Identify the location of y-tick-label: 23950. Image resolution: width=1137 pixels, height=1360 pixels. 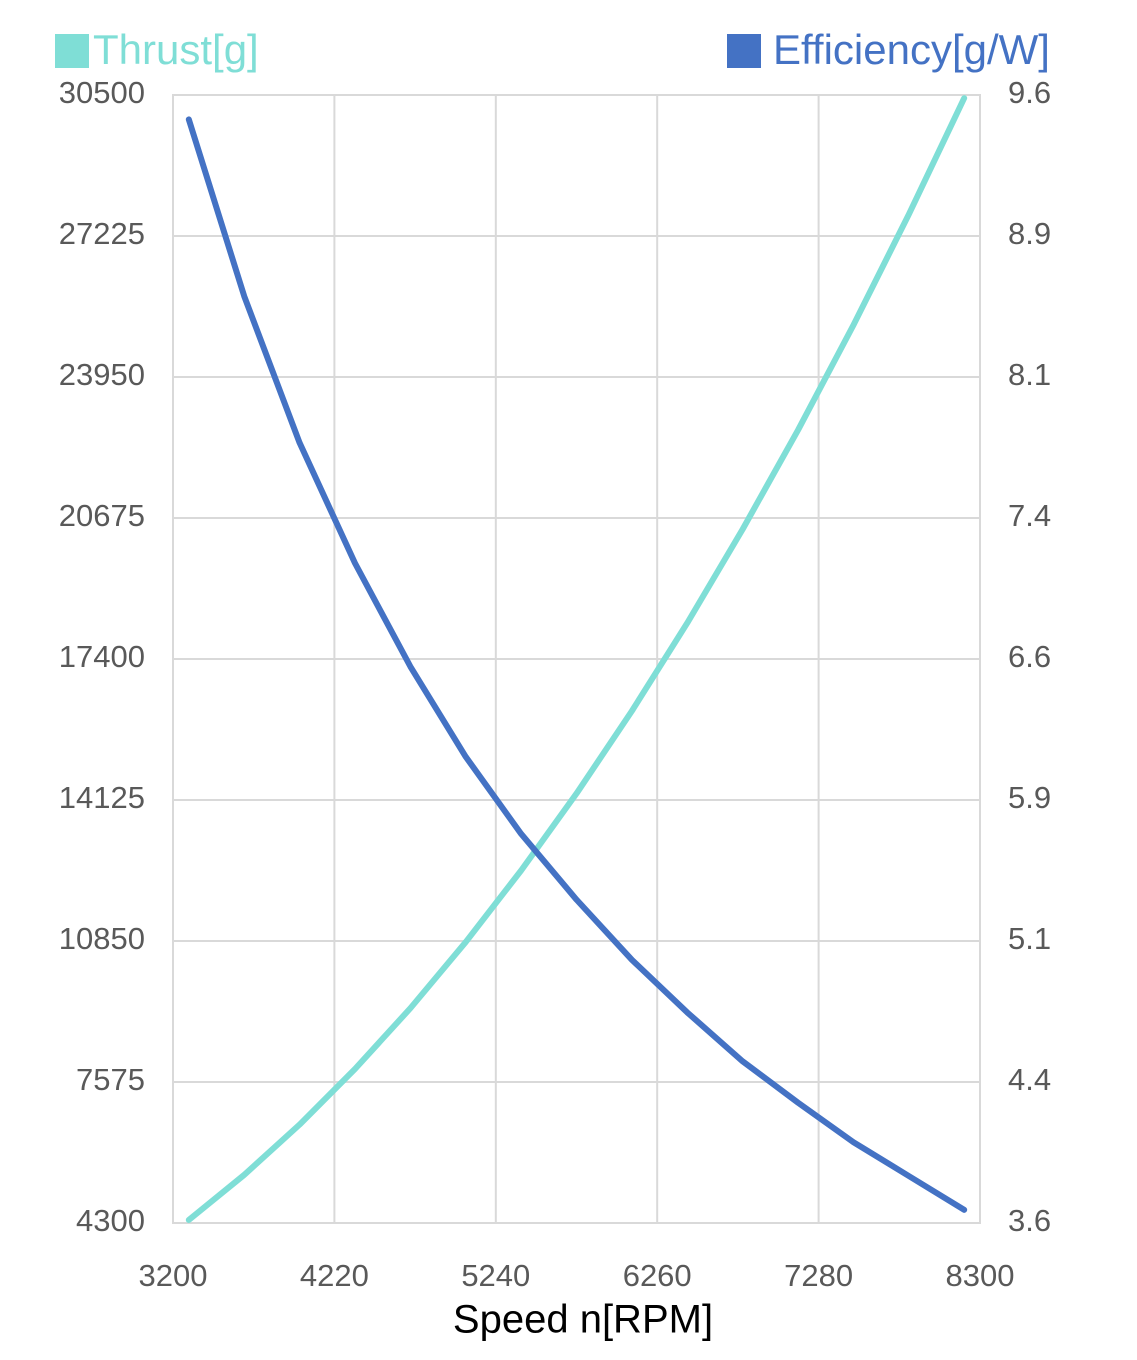
(102, 374).